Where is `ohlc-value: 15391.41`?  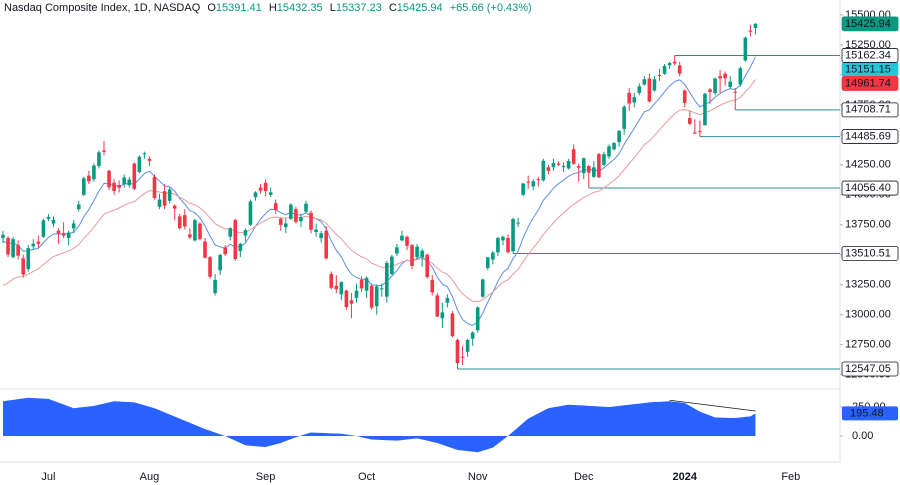 ohlc-value: 15391.41 is located at coordinates (239, 8).